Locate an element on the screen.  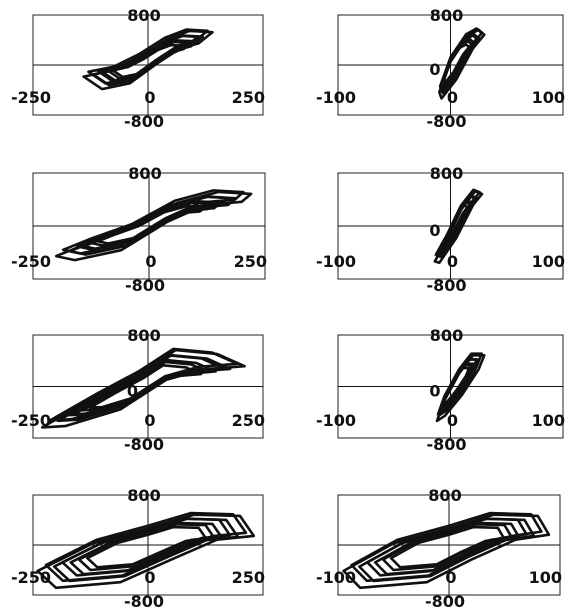
panel-row2-col2: 800 -800 0 -100 0 100 is located at coordinates (440, 229).